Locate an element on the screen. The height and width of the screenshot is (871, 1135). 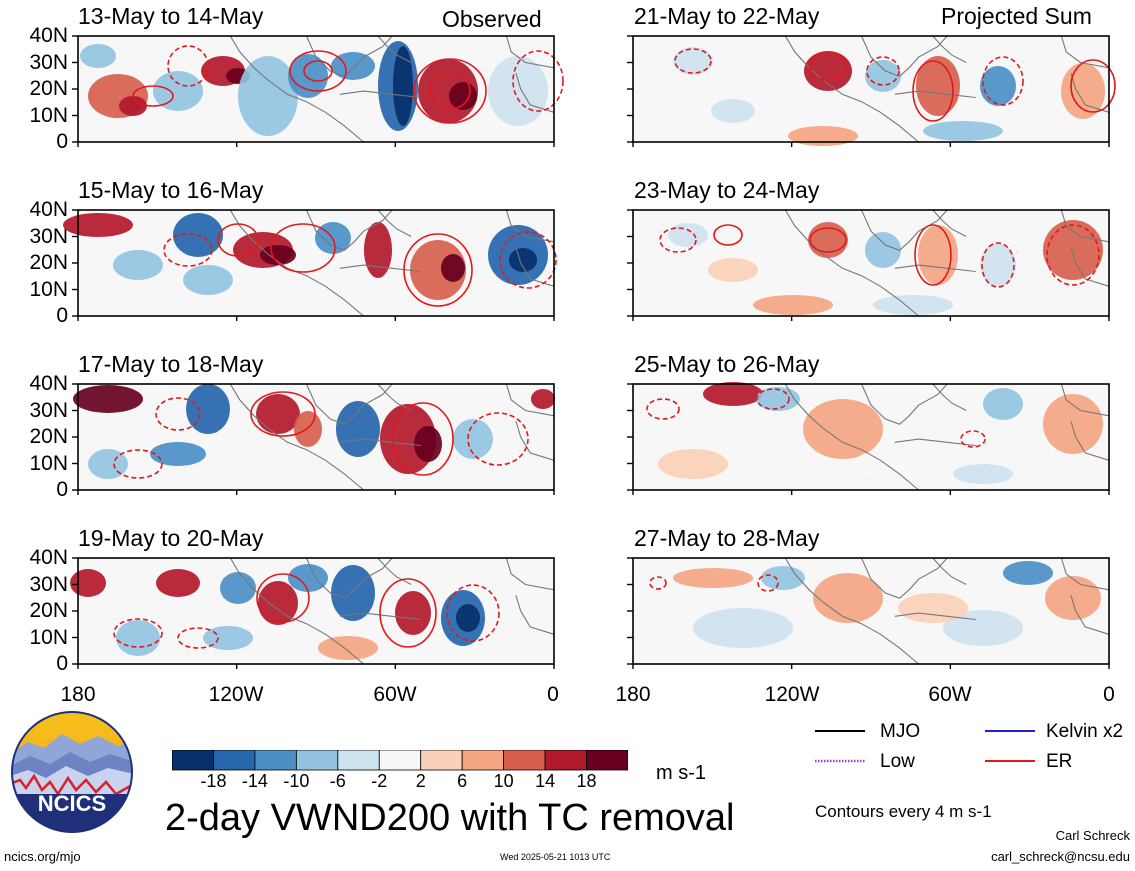
anomaly-field is located at coordinates (314, 88).